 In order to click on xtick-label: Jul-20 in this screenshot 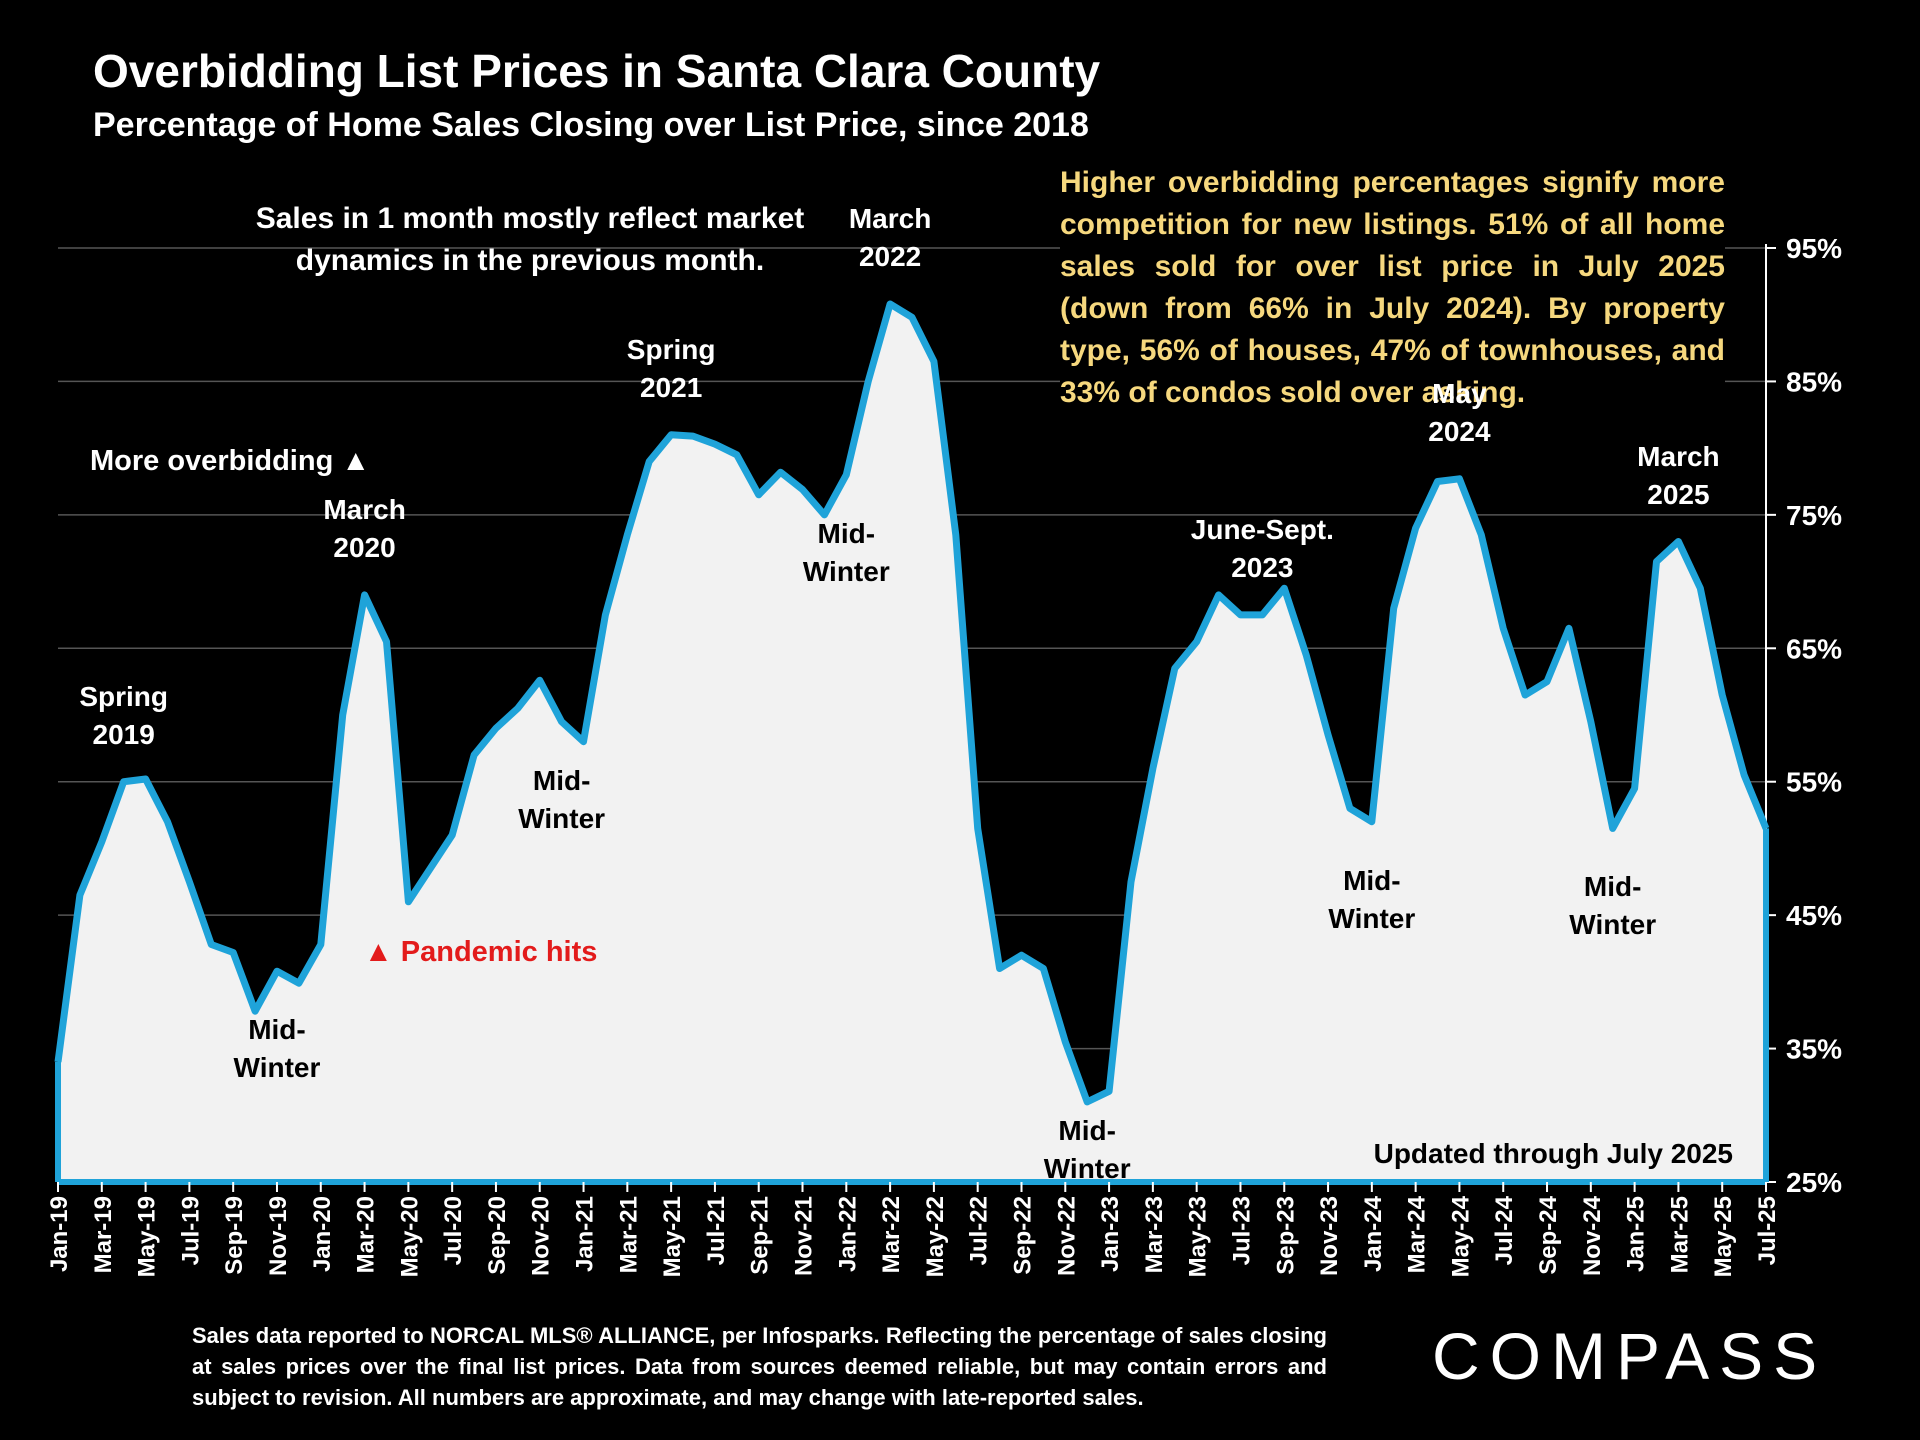, I will do `click(453, 1230)`.